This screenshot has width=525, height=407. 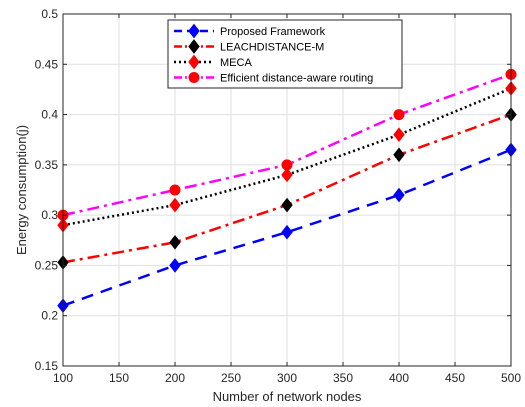 I want to click on legend-entry: MECA, so click(x=213, y=62).